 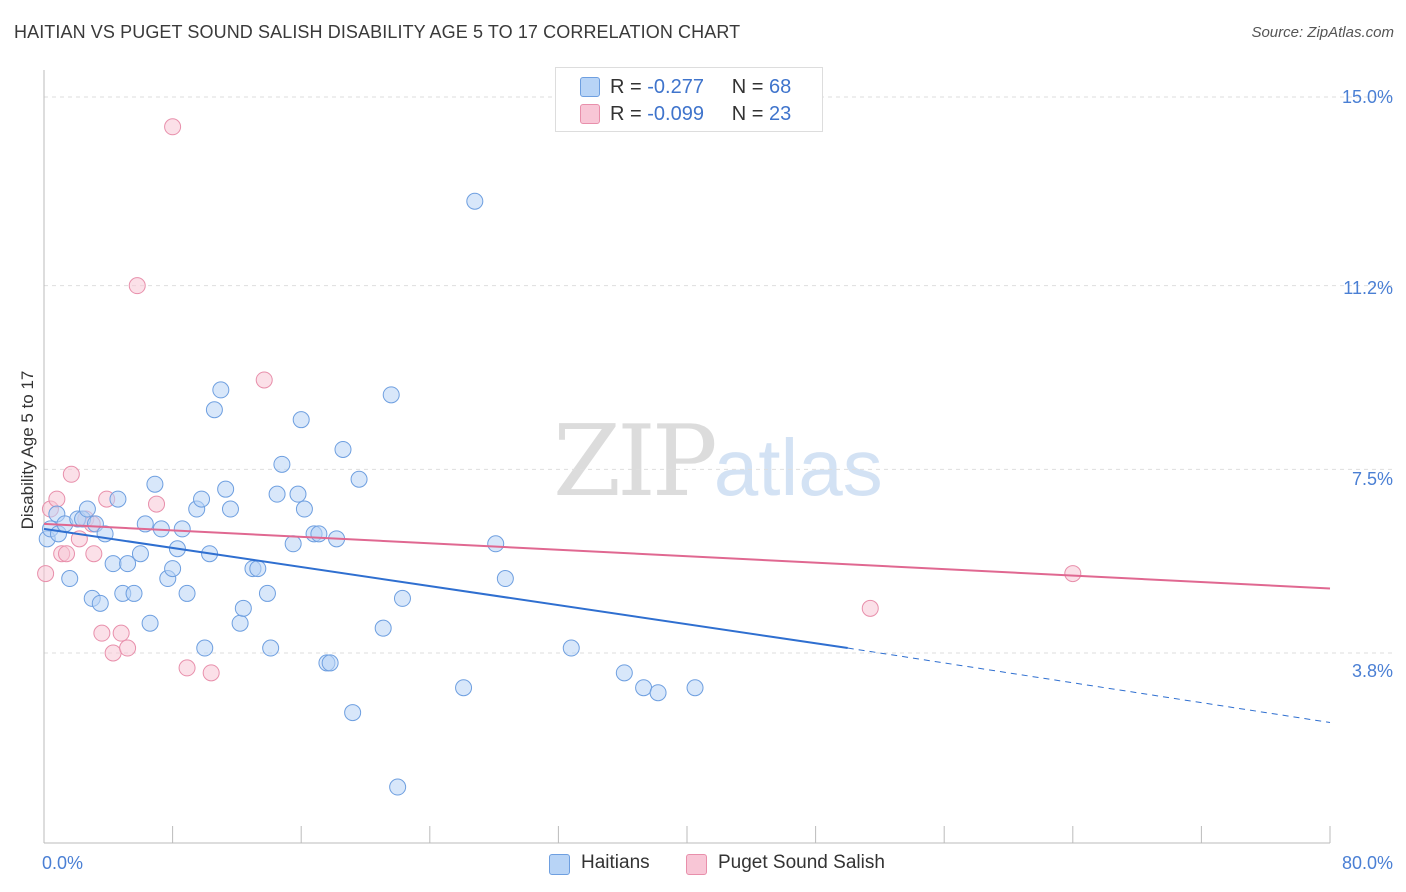 What do you see at coordinates (63, 863) in the screenshot?
I see `x-tick-label-min: 0.0%` at bounding box center [63, 863].